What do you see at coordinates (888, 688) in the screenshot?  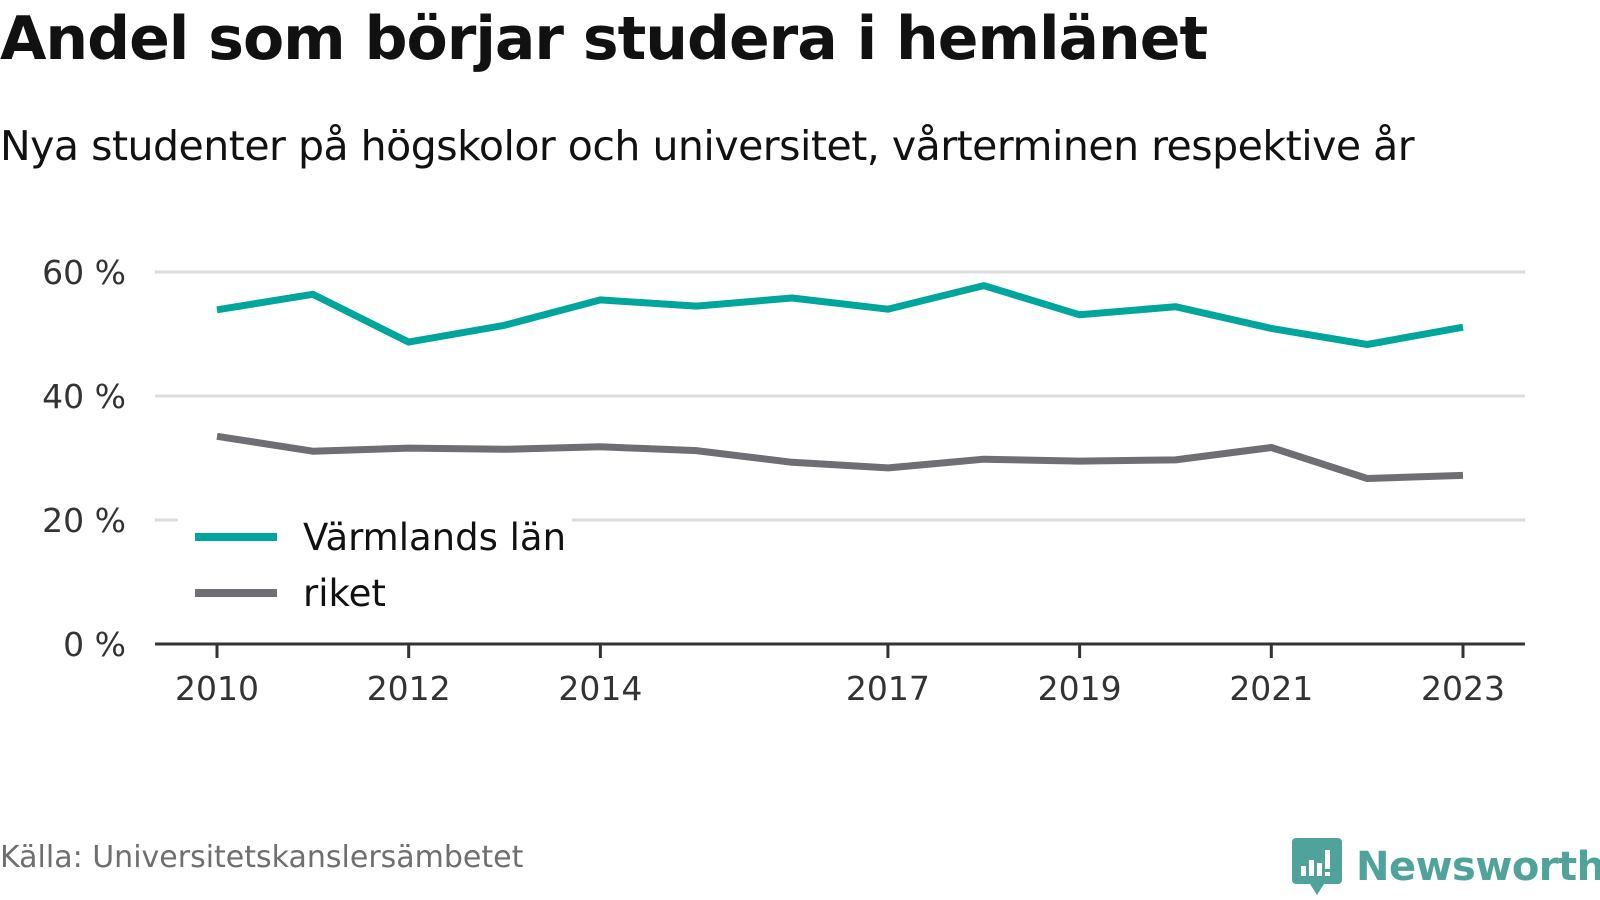 I see `x-tick-label: 2017` at bounding box center [888, 688].